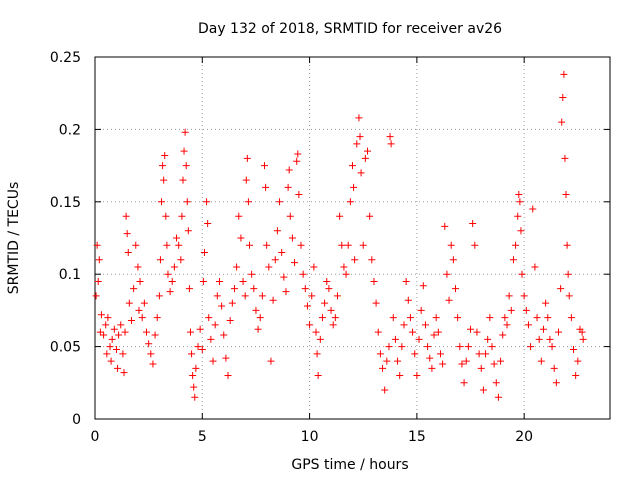  I want to click on x-tick-label: 0, so click(95, 437).